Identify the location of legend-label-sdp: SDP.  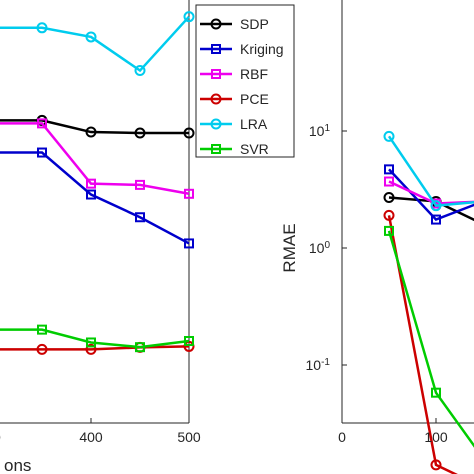
(254, 24).